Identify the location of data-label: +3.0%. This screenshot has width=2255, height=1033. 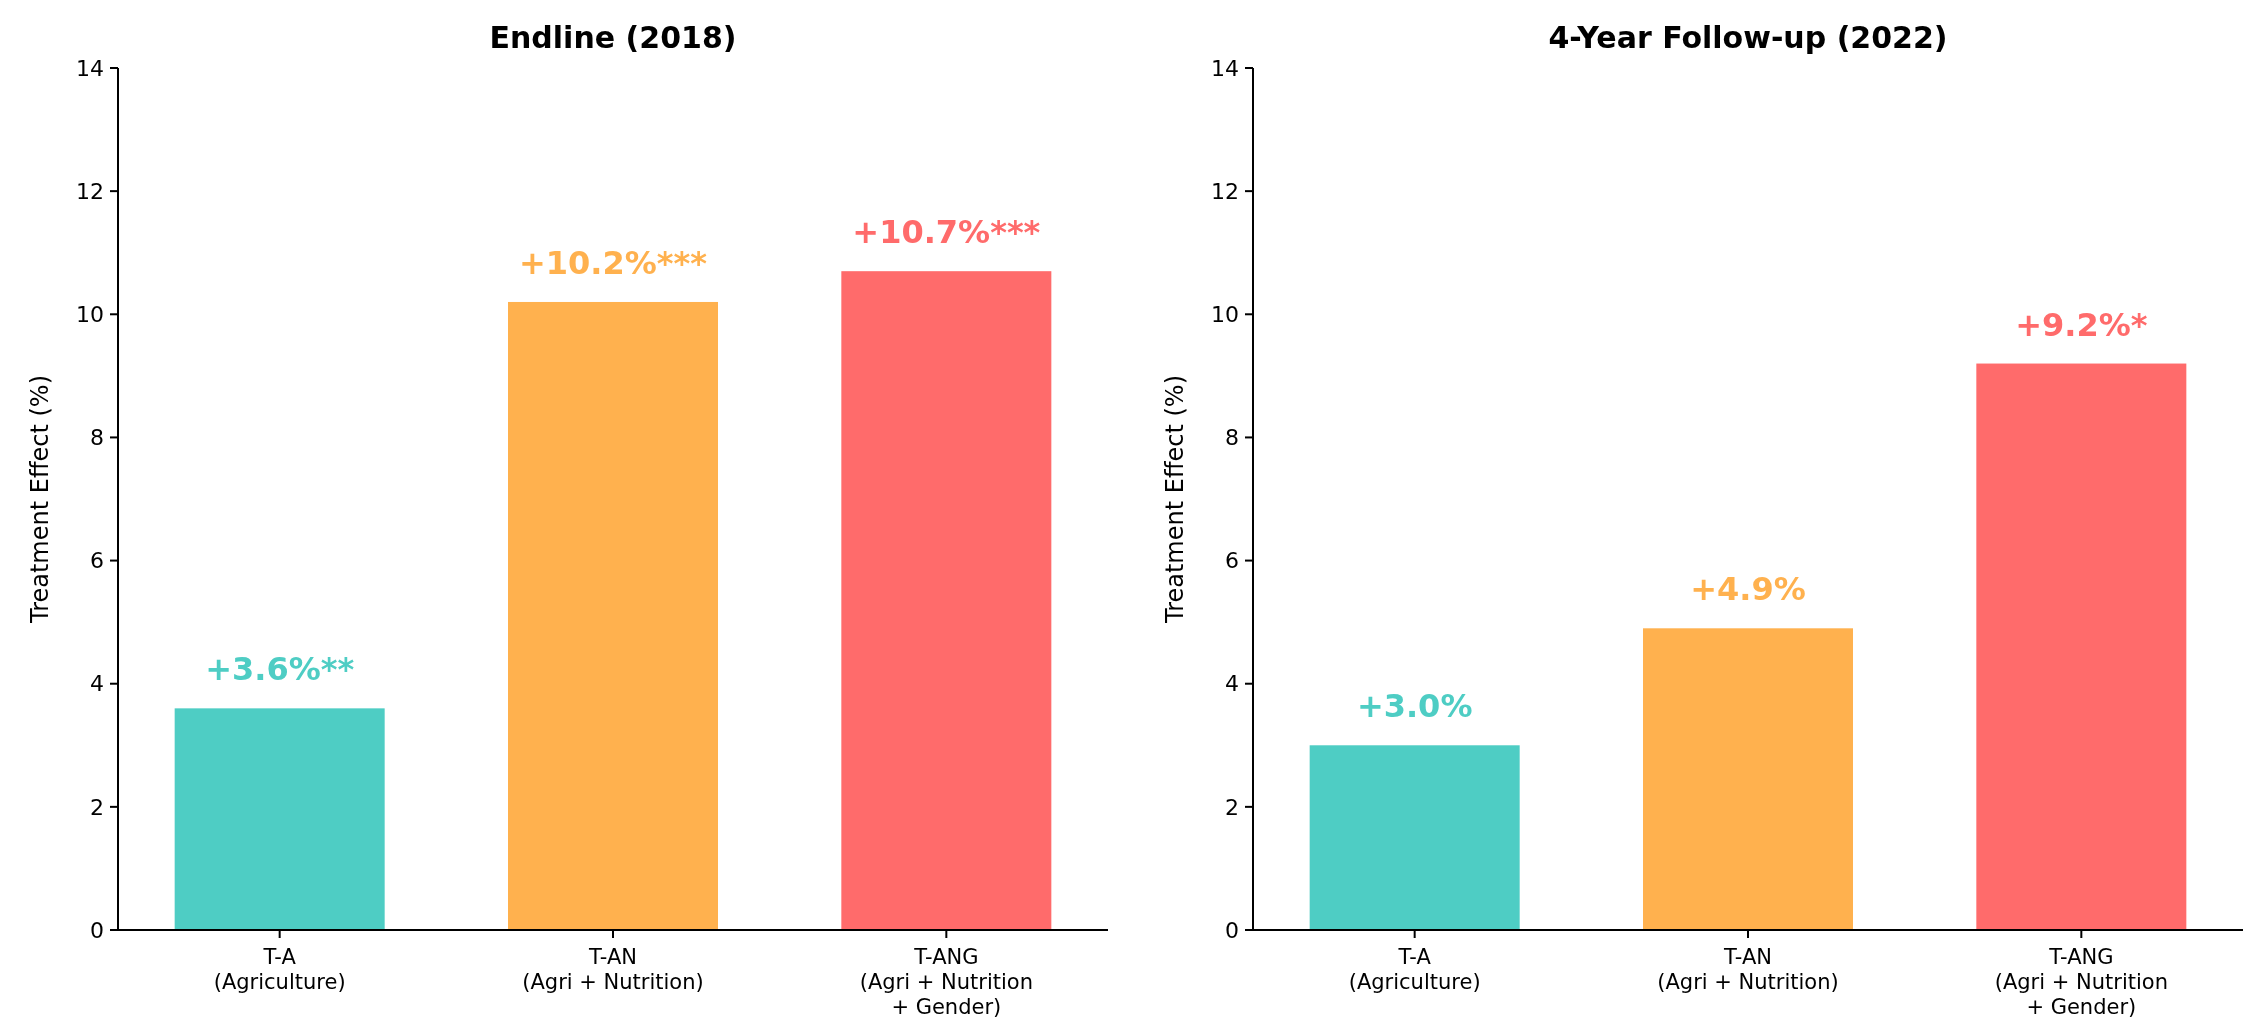
(1414, 706).